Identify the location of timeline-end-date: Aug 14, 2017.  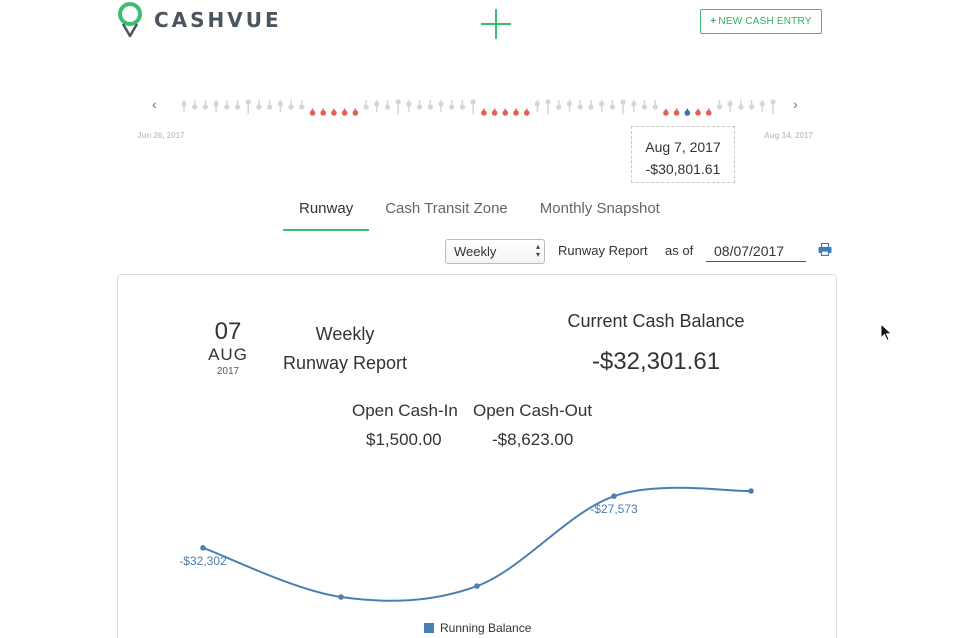
(788, 135).